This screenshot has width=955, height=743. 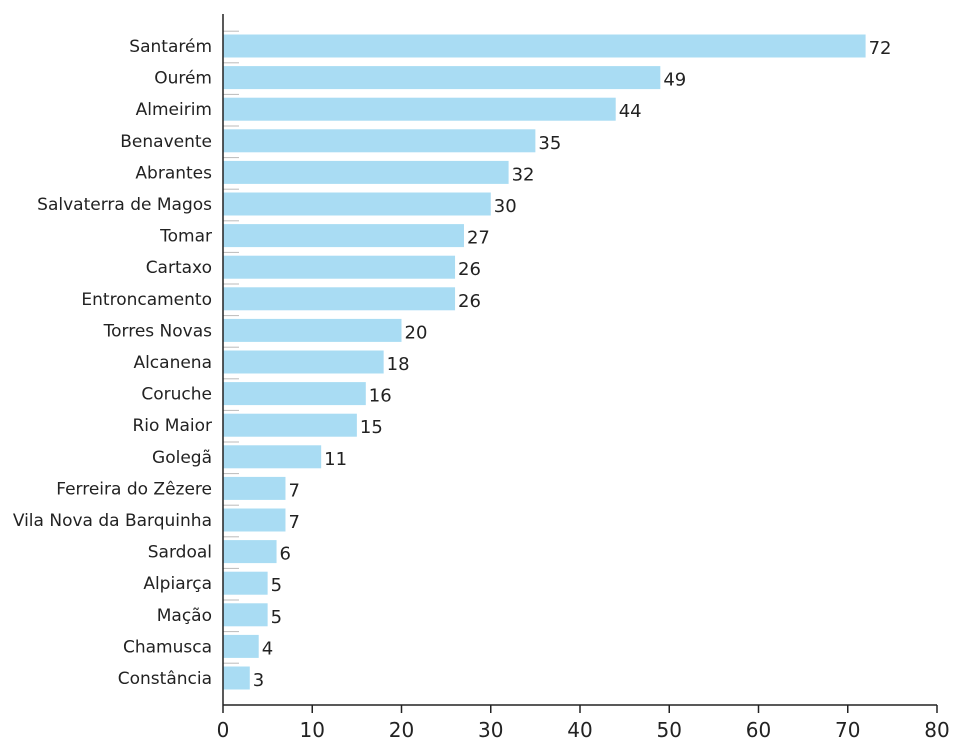 I want to click on category-label: Vila Nova da Barquinha, so click(x=112, y=521).